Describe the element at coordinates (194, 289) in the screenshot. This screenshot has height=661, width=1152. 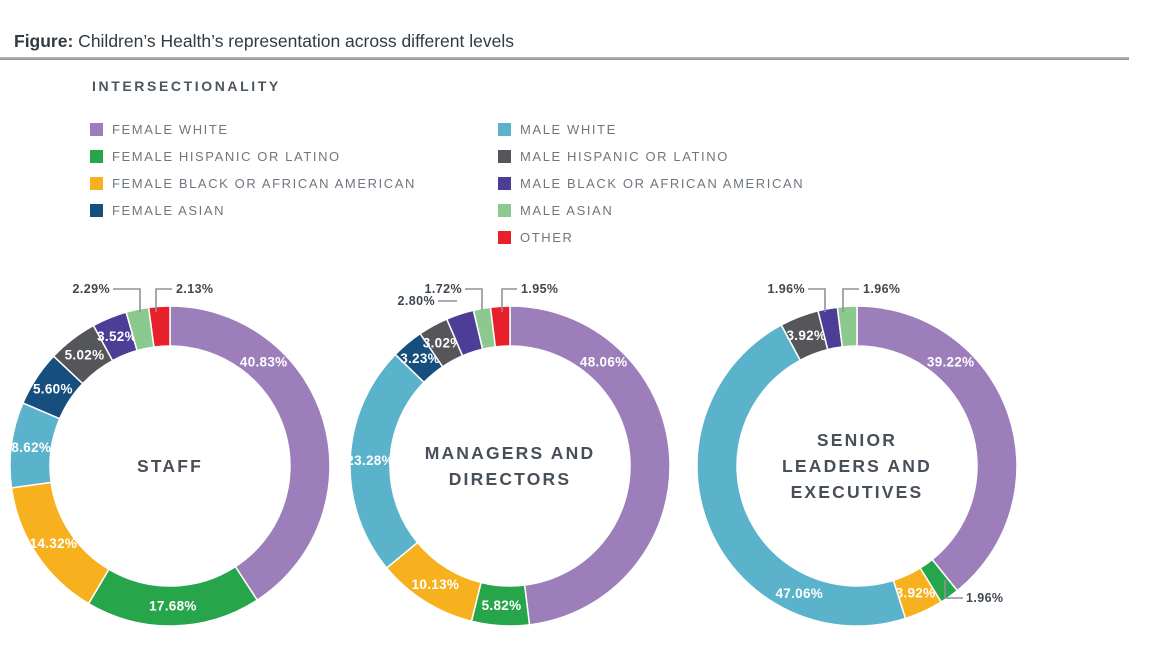
I see `callout-label-other: 2.13%` at that location.